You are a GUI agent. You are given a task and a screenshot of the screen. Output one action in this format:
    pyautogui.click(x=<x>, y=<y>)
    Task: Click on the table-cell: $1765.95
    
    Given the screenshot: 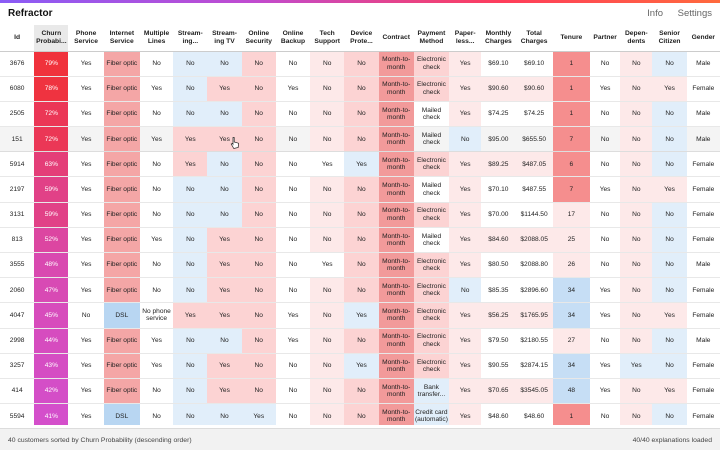 What is the action you would take?
    pyautogui.click(x=534, y=315)
    